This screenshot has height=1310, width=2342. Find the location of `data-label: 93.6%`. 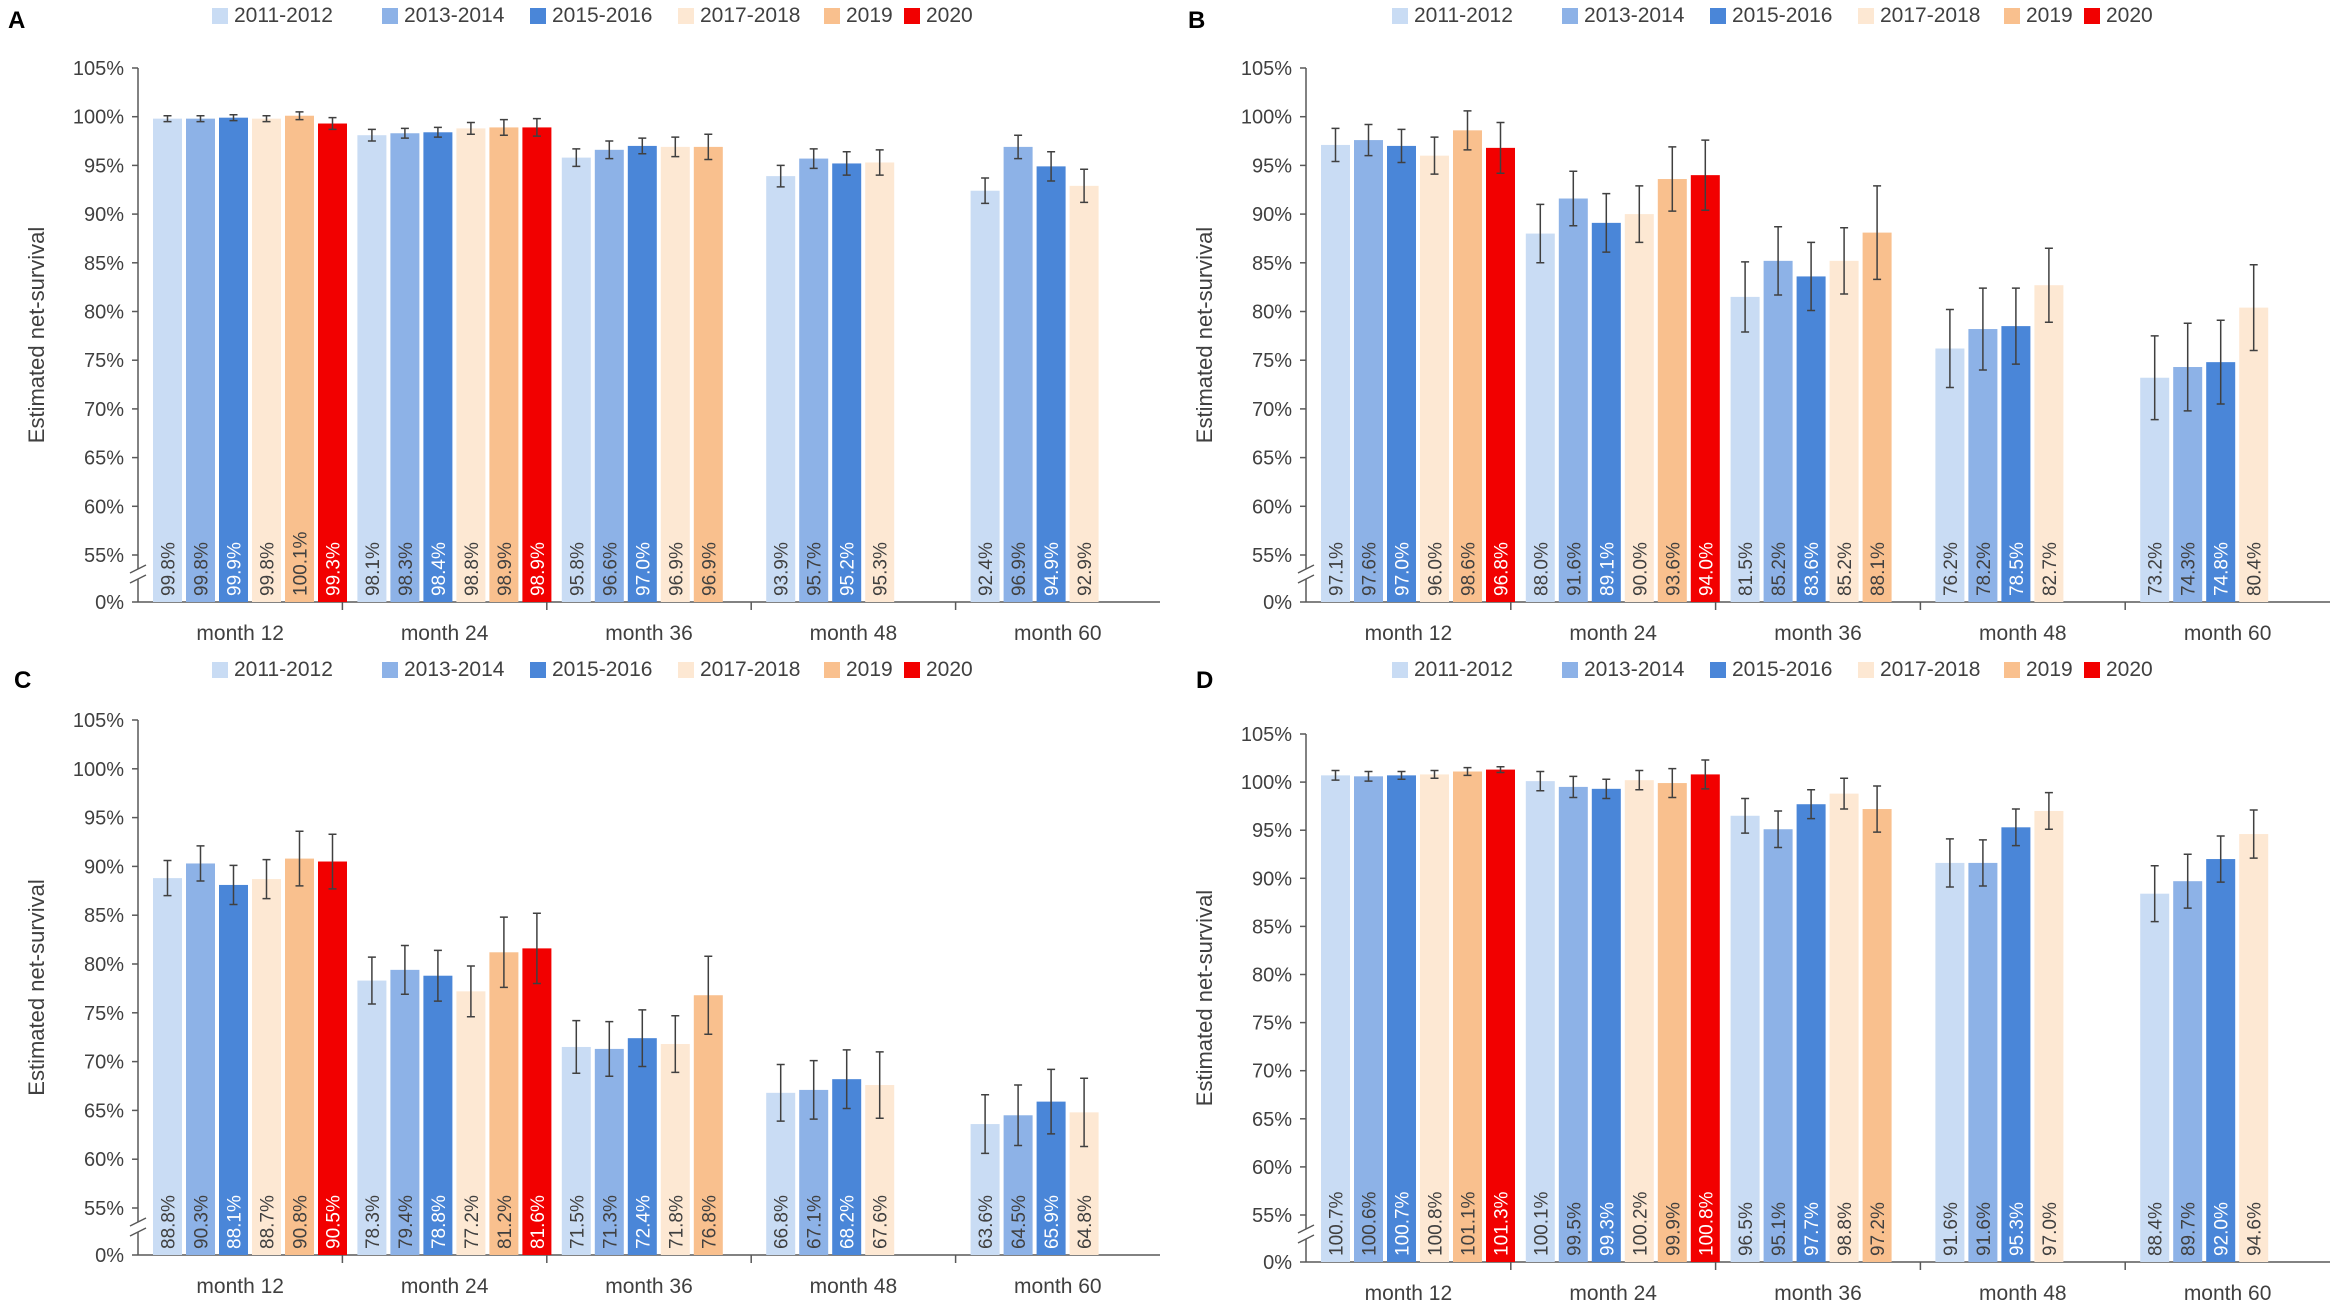

data-label: 93.6% is located at coordinates (1673, 569).